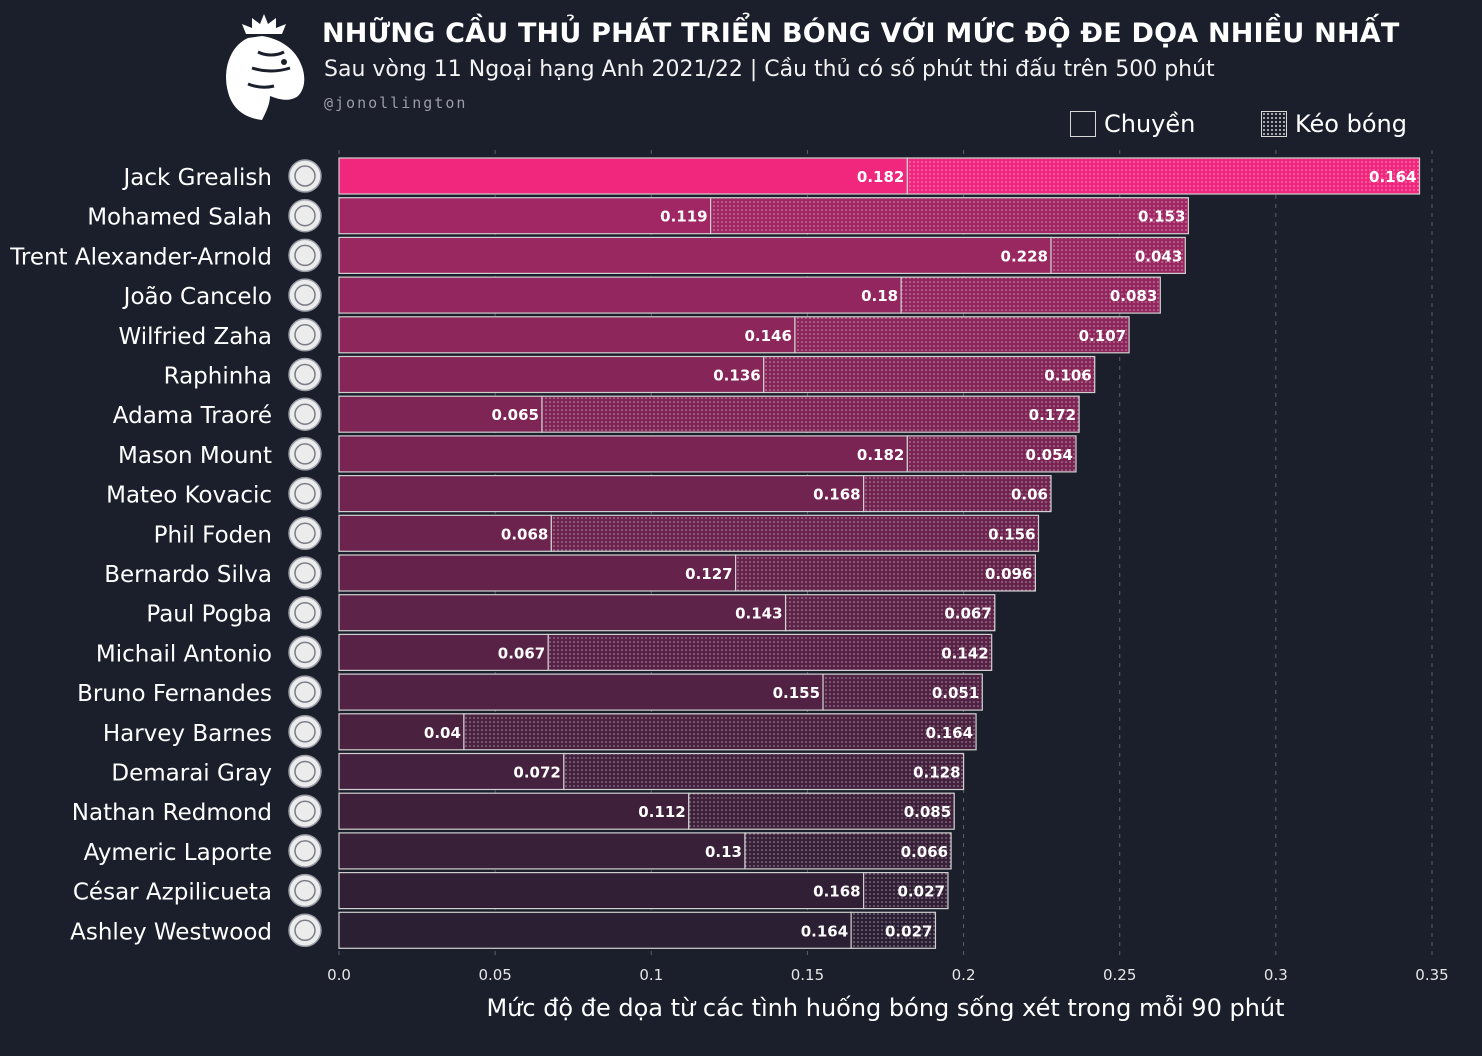  I want to click on legend-pass-label: Chuyền, so click(1150, 124).